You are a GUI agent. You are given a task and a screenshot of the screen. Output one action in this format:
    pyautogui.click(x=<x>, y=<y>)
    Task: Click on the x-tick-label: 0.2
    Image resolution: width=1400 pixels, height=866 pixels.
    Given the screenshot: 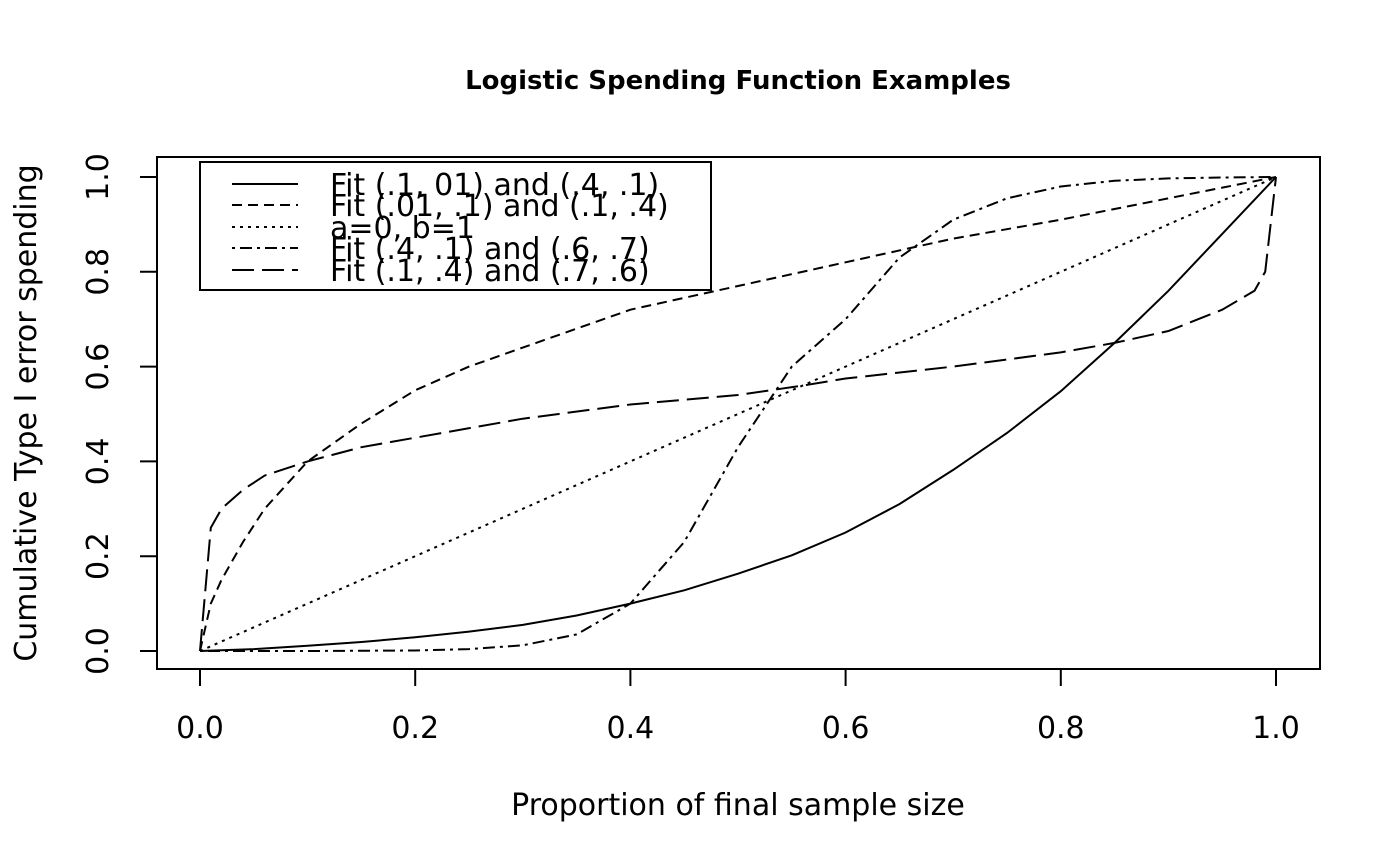 What is the action you would take?
    pyautogui.click(x=415, y=728)
    